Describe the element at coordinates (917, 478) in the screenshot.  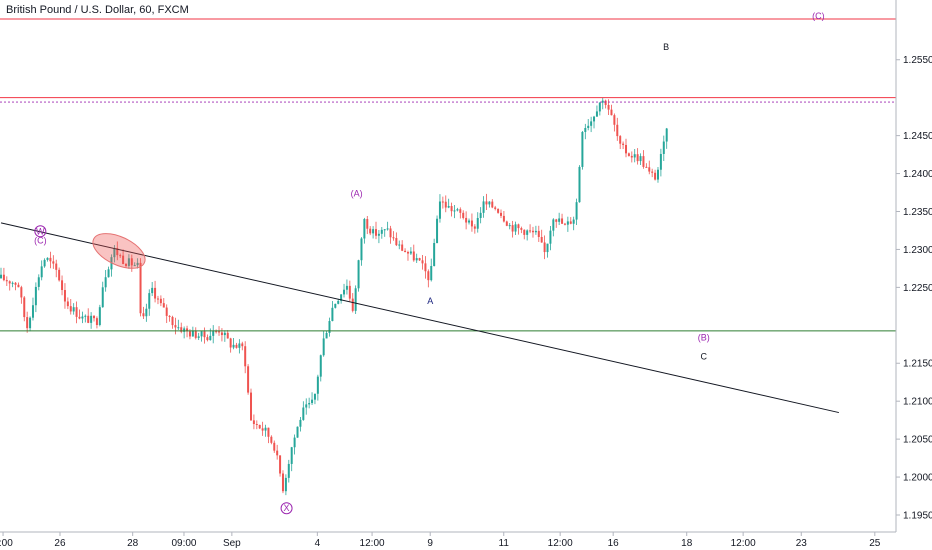
I see `price-tick-label: 1.20000` at that location.